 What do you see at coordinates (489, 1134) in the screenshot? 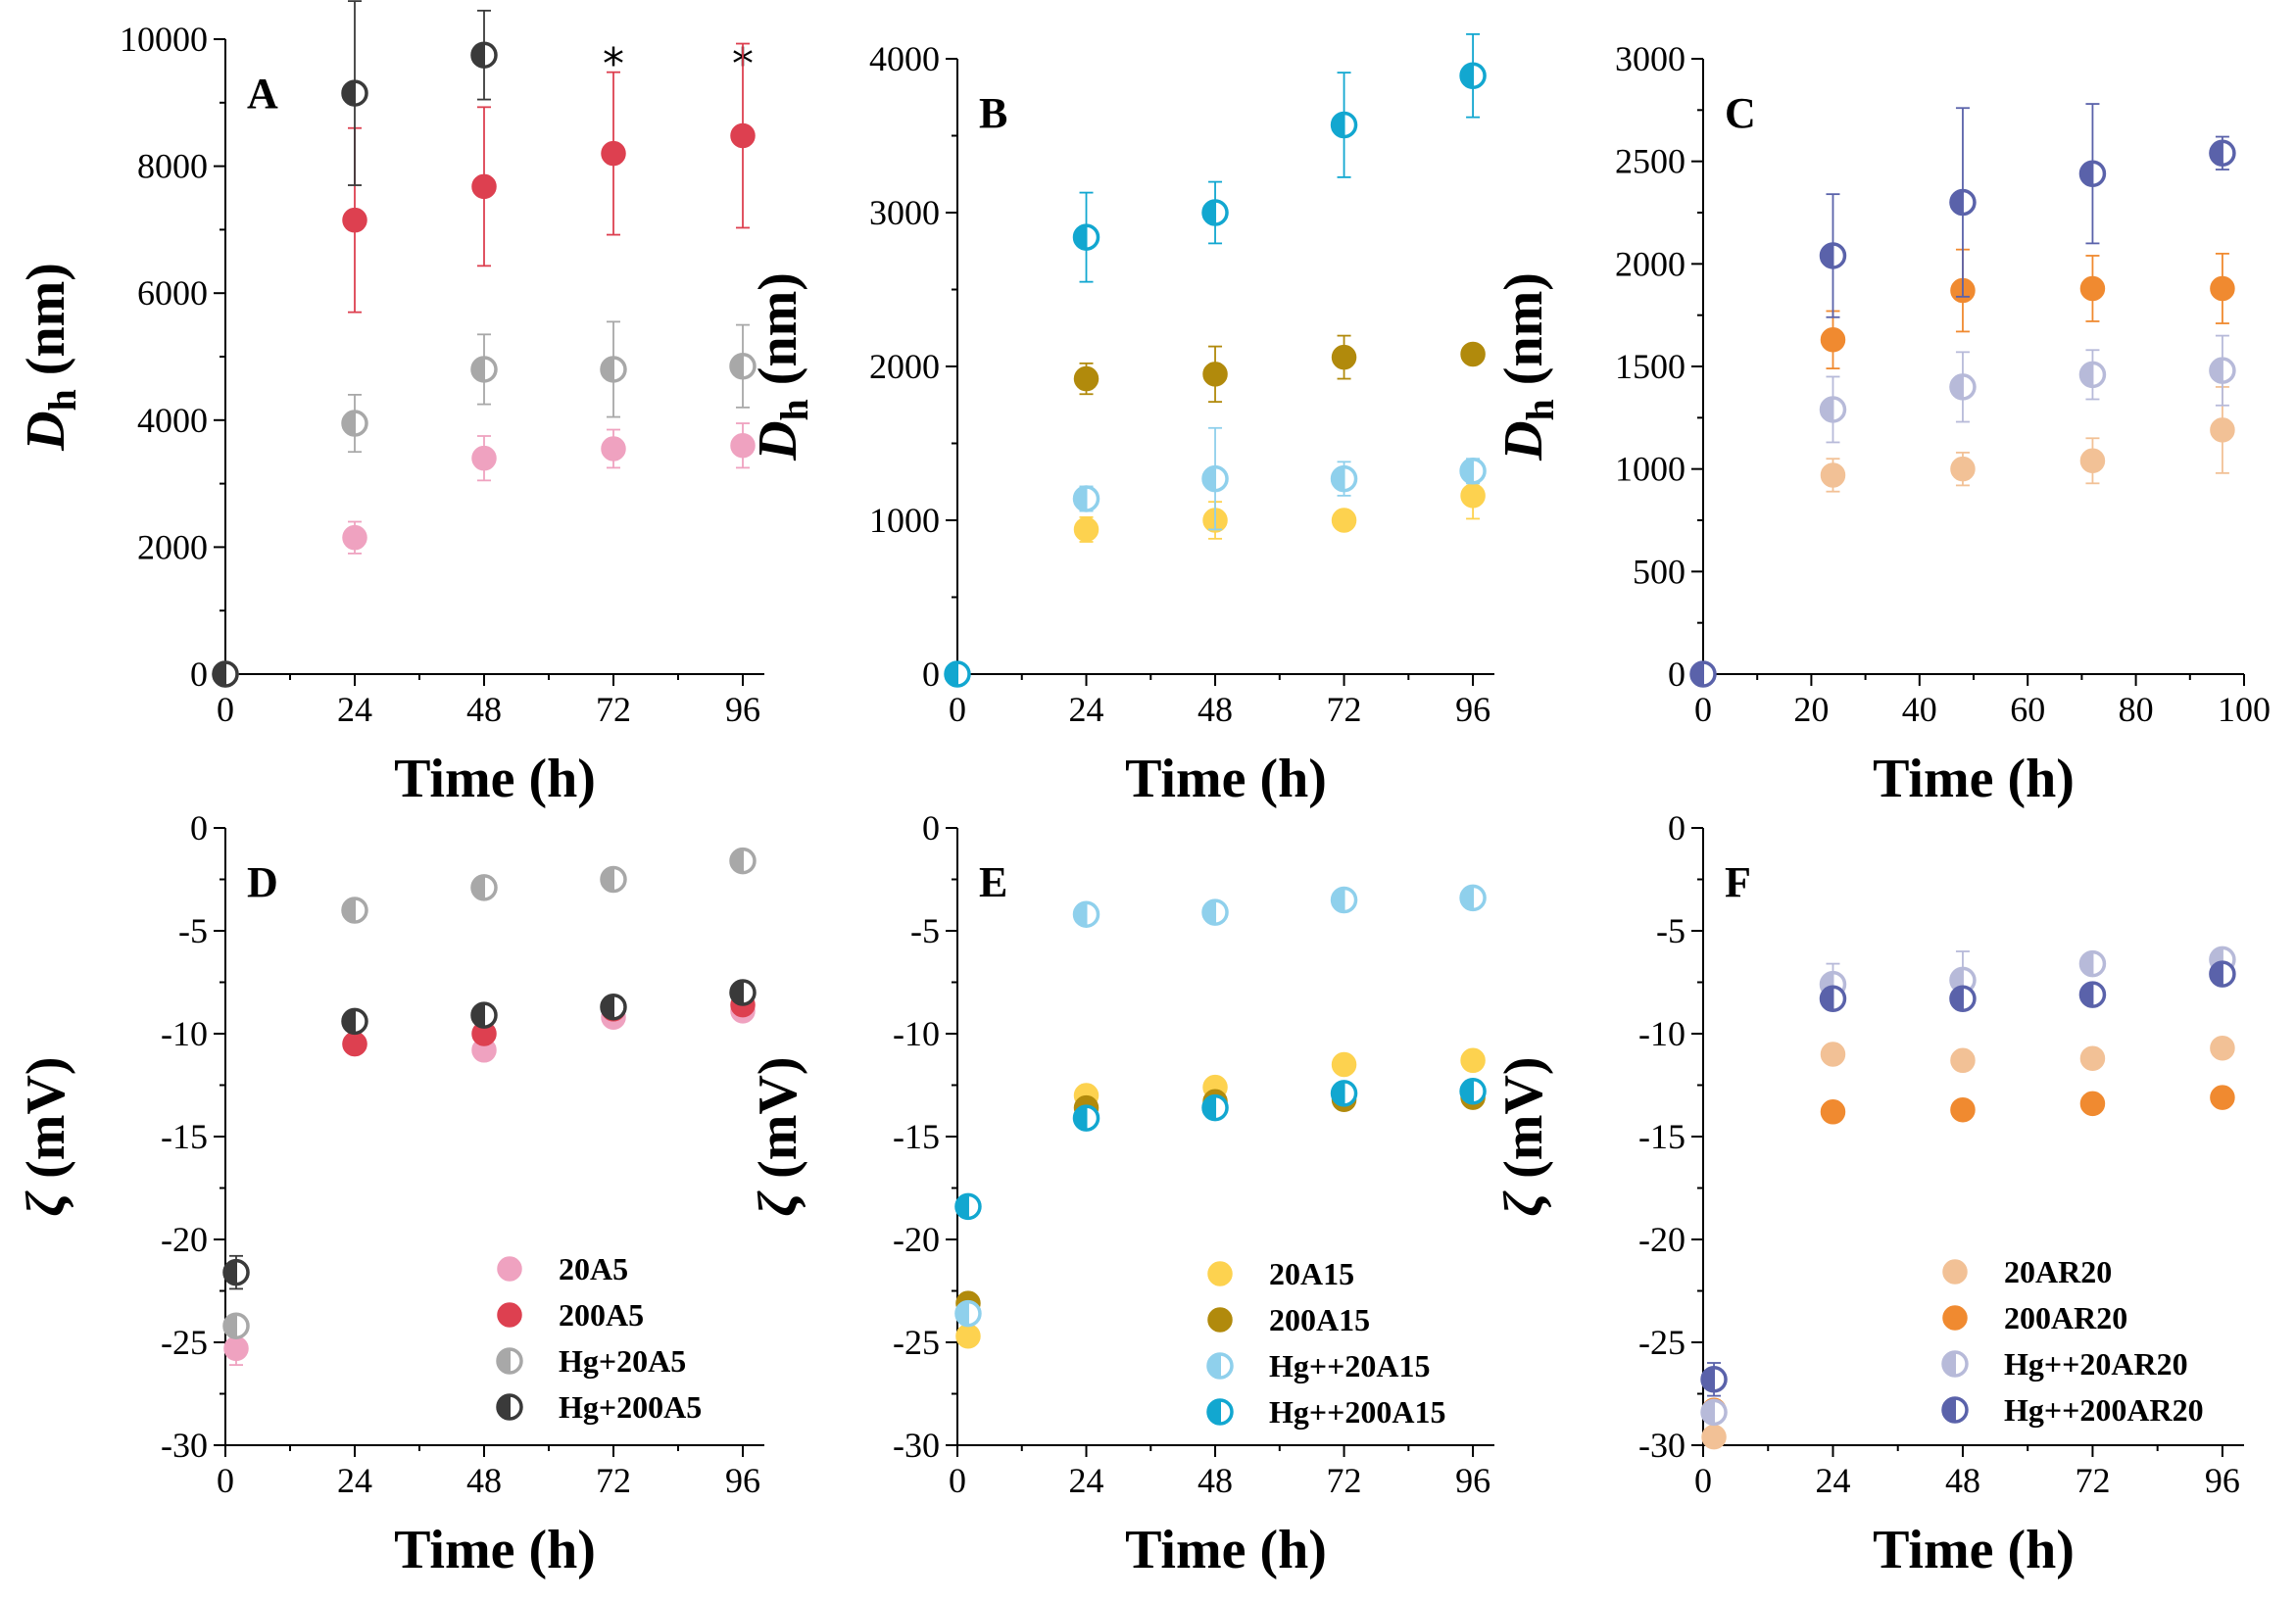
I see `series-hgp200a5` at bounding box center [489, 1134].